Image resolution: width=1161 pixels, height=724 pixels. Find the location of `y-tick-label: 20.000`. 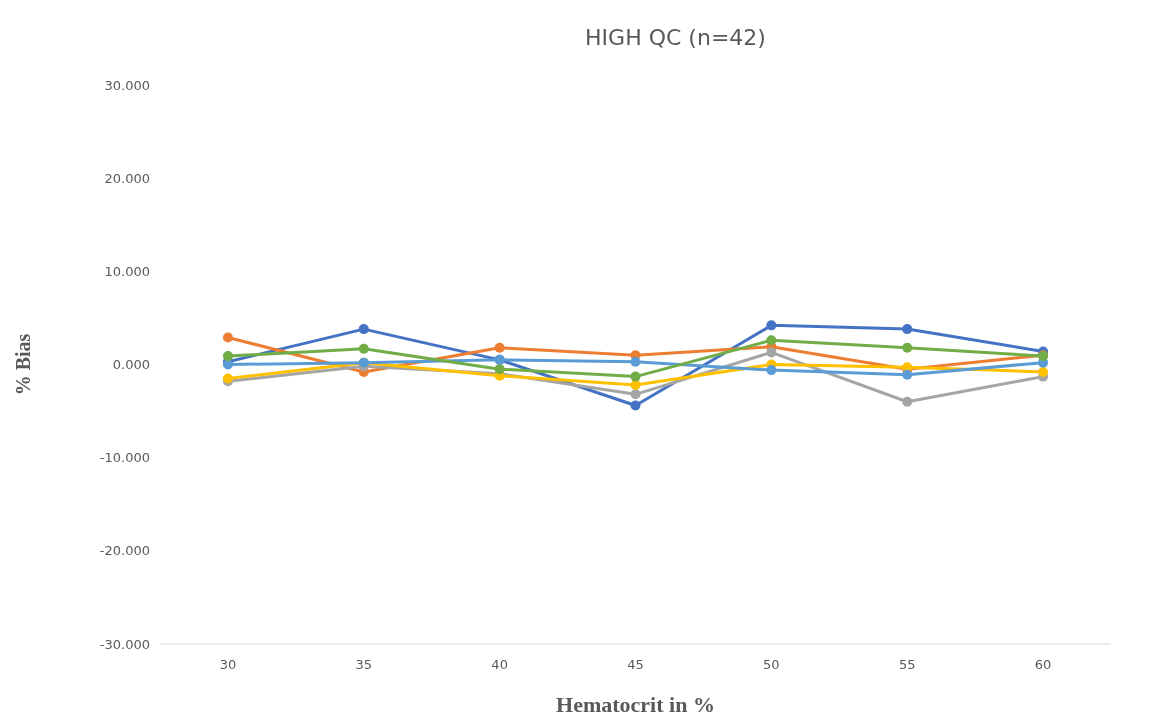

y-tick-label: 20.000 is located at coordinates (127, 178).